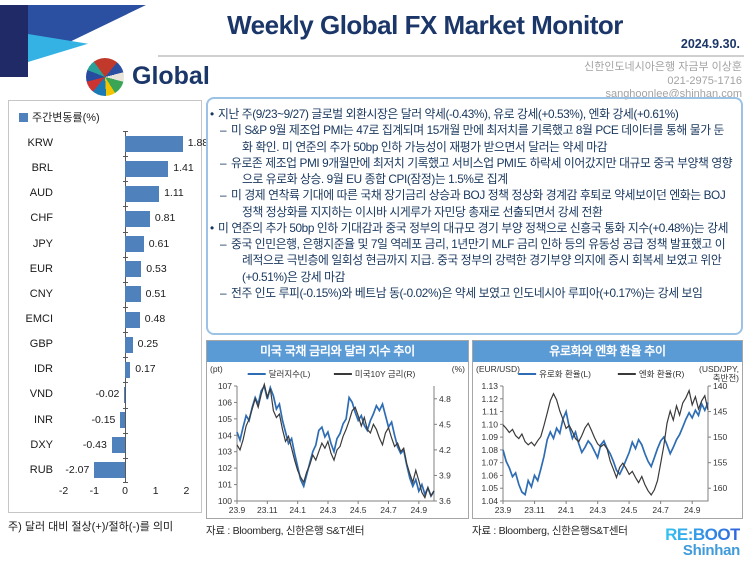  What do you see at coordinates (489, 463) in the screenshot?
I see `left-tick-label: 1.07` at bounding box center [489, 463].